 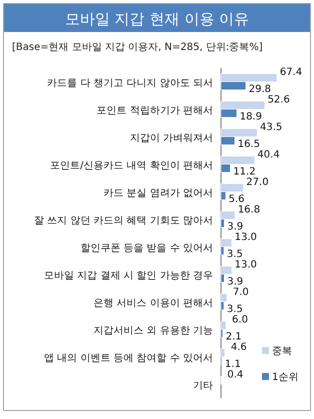 What do you see at coordinates (257, 182) in the screenshot?
I see `data-label: 27.0` at bounding box center [257, 182].